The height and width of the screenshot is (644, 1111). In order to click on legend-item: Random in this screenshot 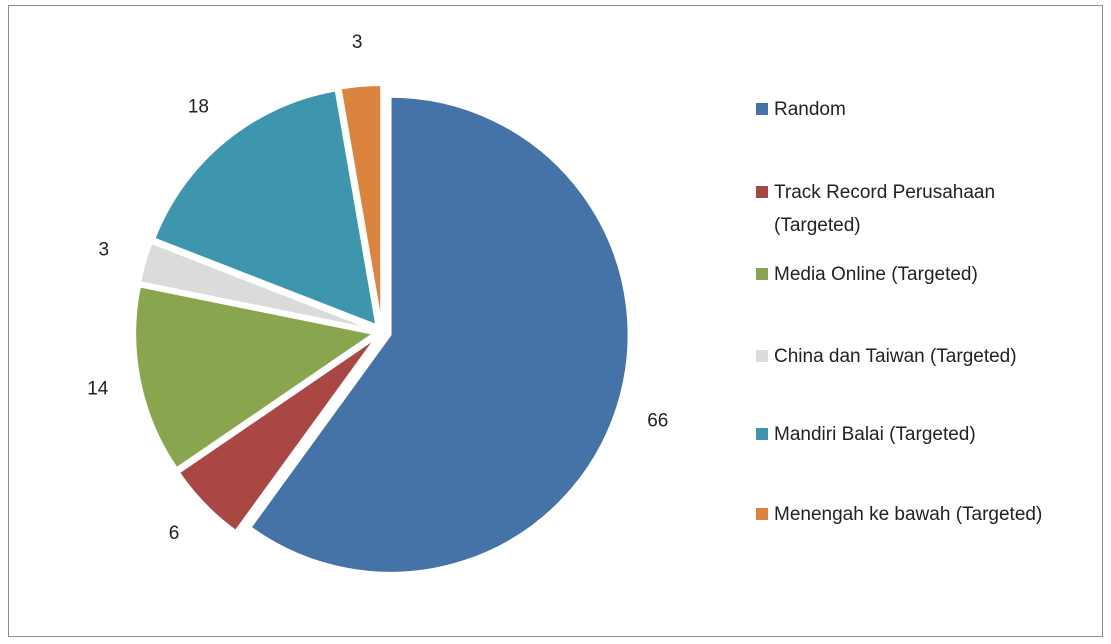, I will do `click(916, 109)`.